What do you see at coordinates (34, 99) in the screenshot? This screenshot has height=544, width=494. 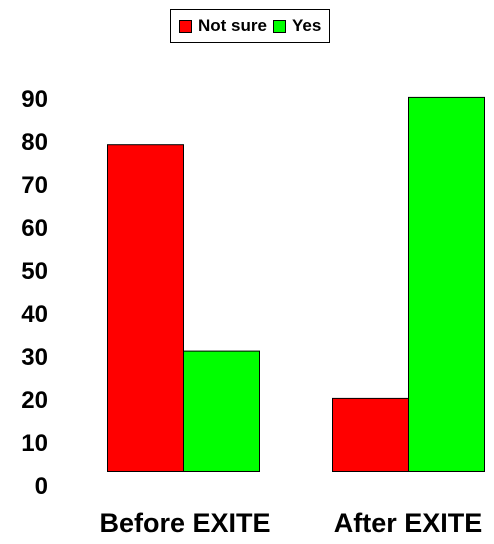 I see `y-tick-label: 90` at bounding box center [34, 99].